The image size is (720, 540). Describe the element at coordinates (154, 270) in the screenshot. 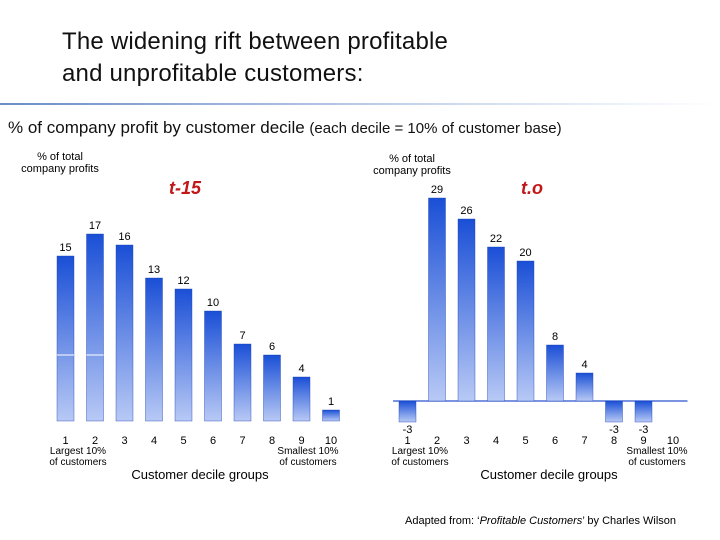

I see `data-label-decile-4: 13` at that location.